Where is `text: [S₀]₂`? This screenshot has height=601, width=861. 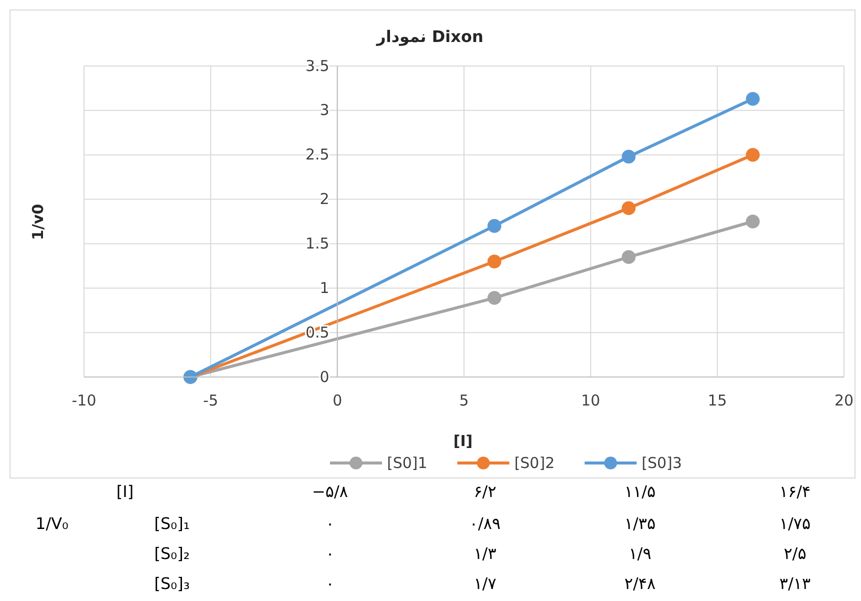 text: [S₀]₂ is located at coordinates (172, 553).